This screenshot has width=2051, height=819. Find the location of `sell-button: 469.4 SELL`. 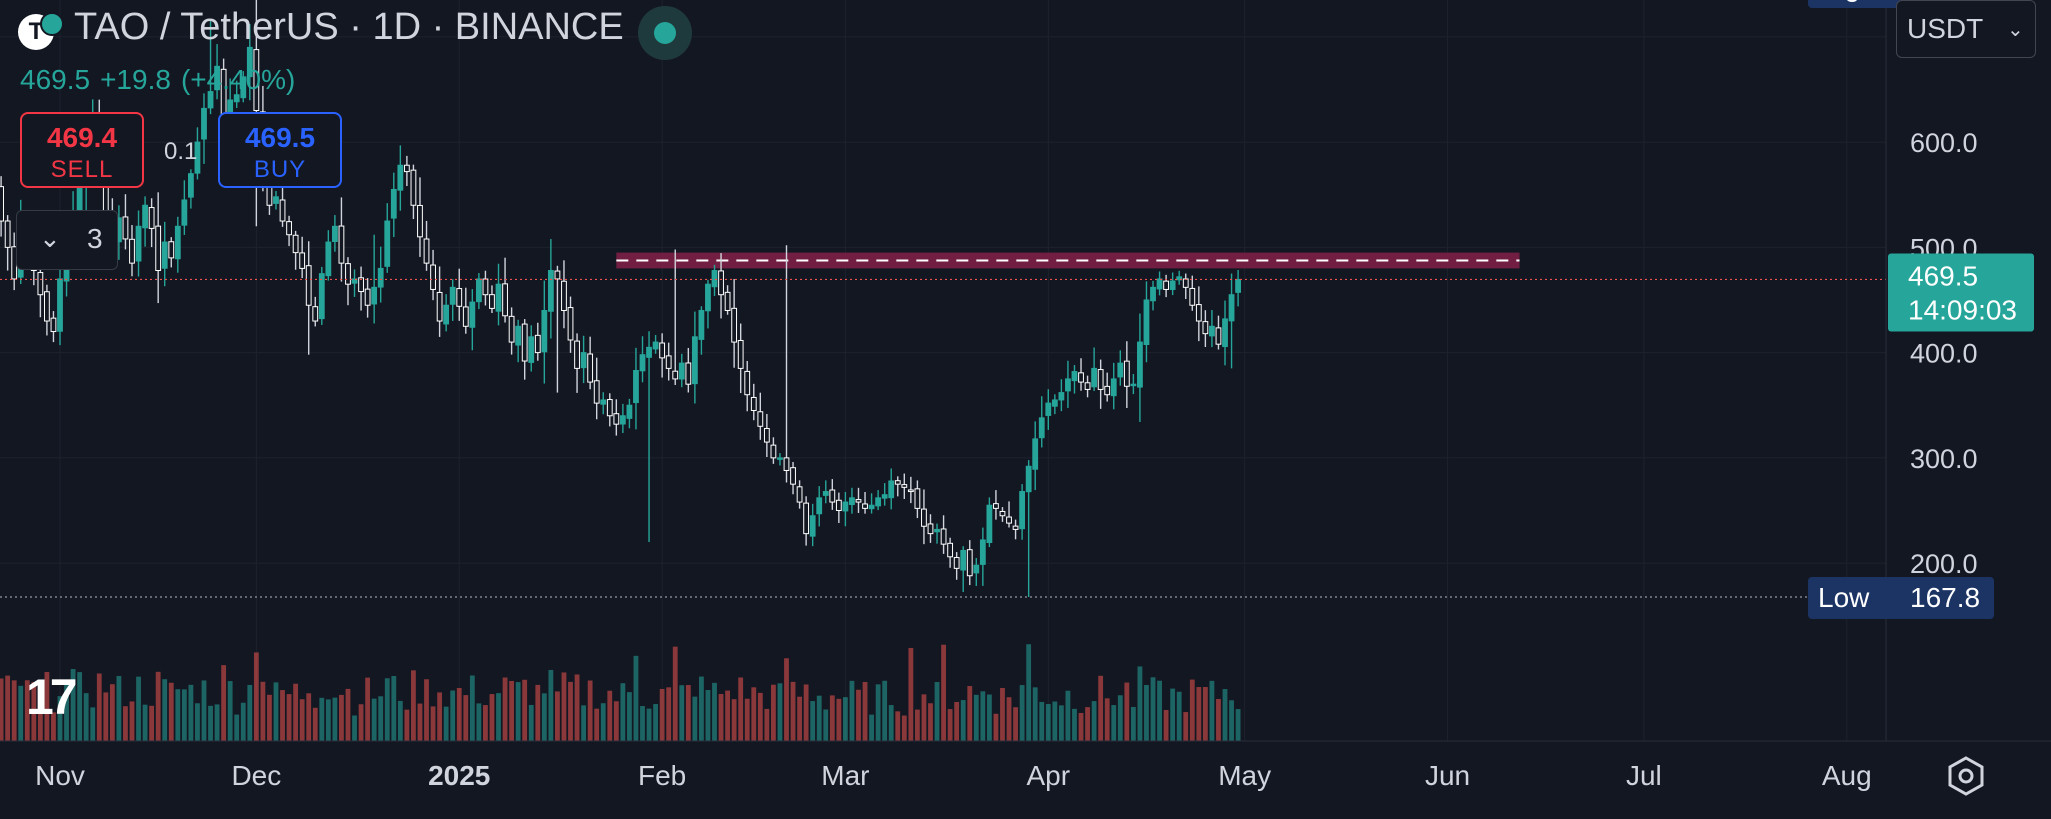

sell-button: 469.4 SELL is located at coordinates (82, 150).